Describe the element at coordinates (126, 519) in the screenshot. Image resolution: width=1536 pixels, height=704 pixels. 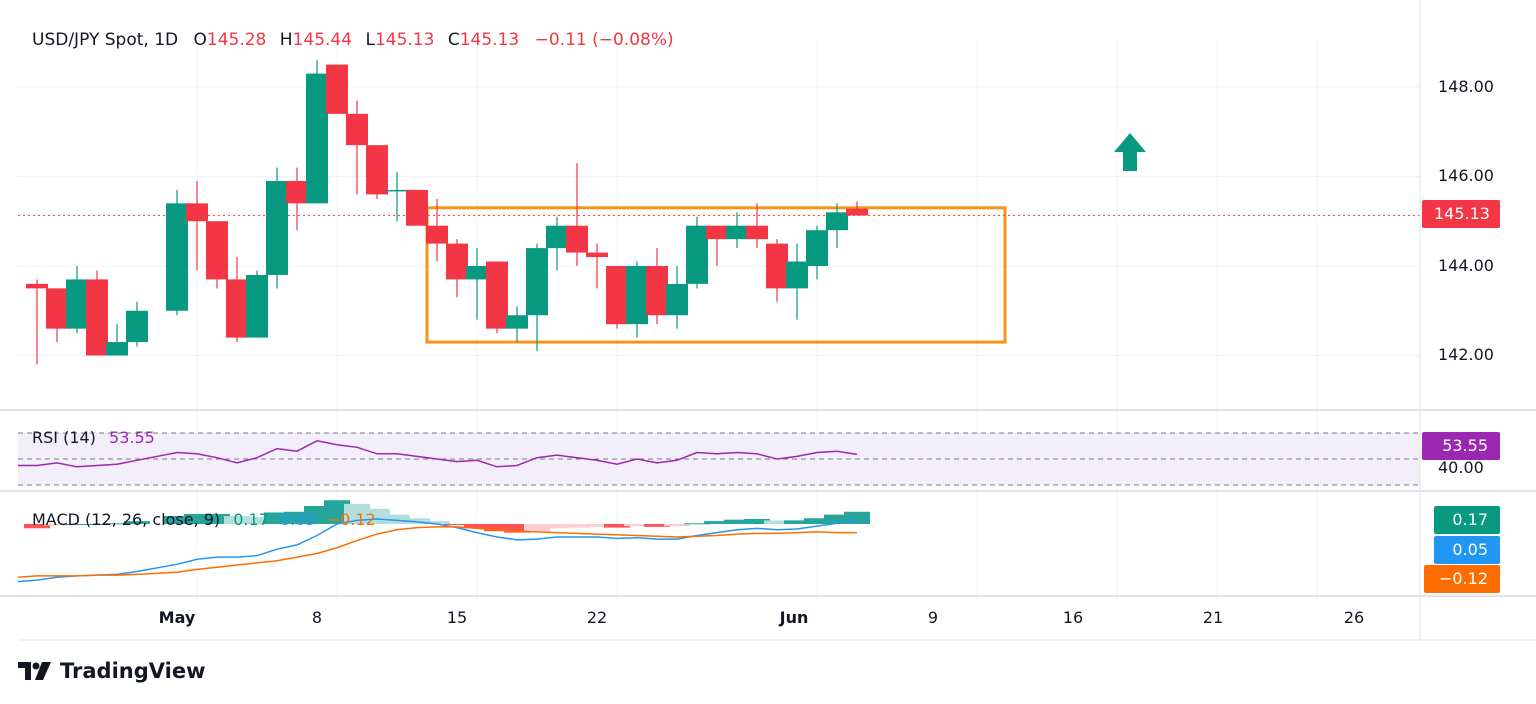
I see `macd-title: MACD (12, 26, close, 9)` at that location.